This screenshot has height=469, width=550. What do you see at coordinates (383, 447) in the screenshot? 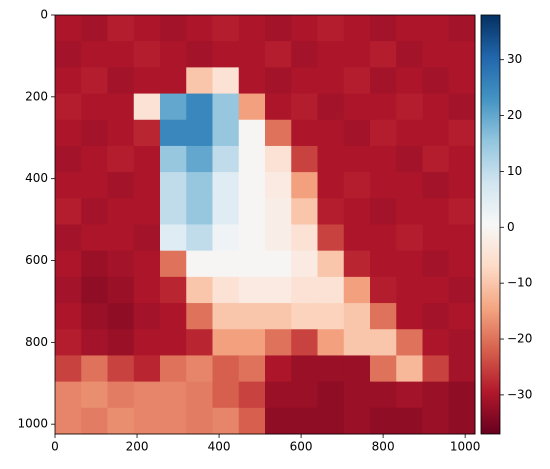
I see `x-tick-label: 800` at bounding box center [383, 447].